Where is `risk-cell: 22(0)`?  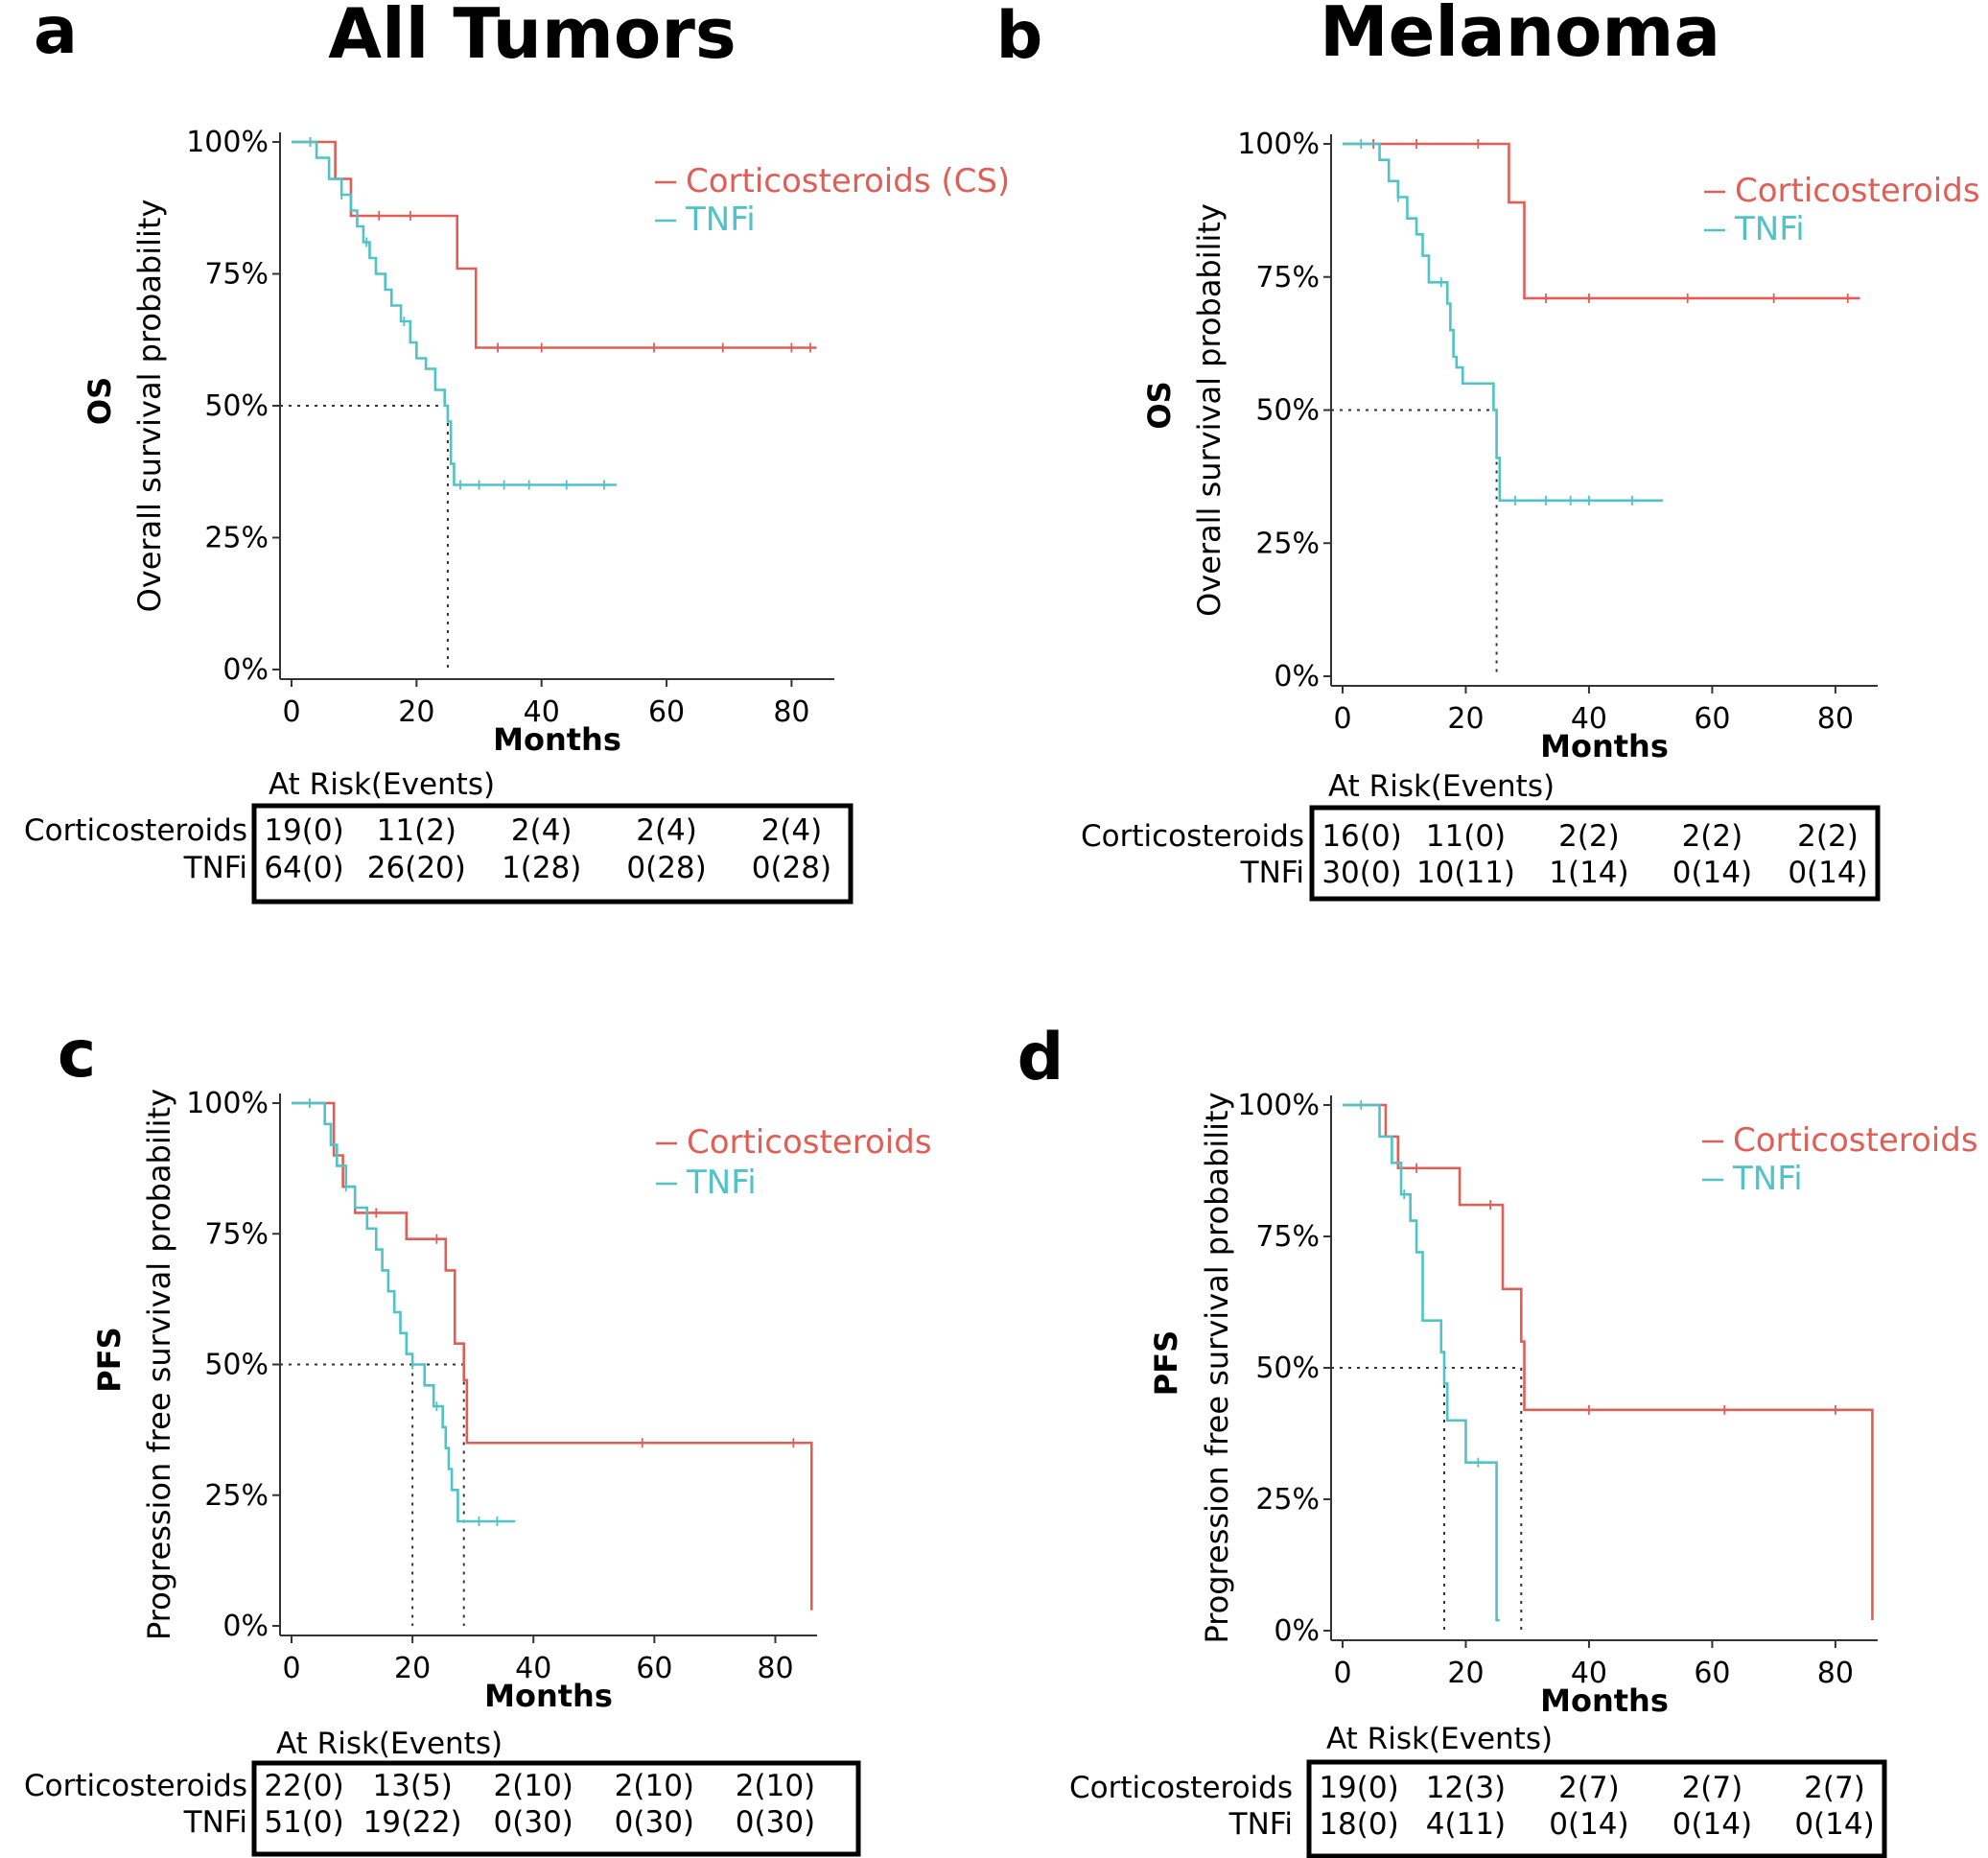
risk-cell: 22(0) is located at coordinates (304, 1786).